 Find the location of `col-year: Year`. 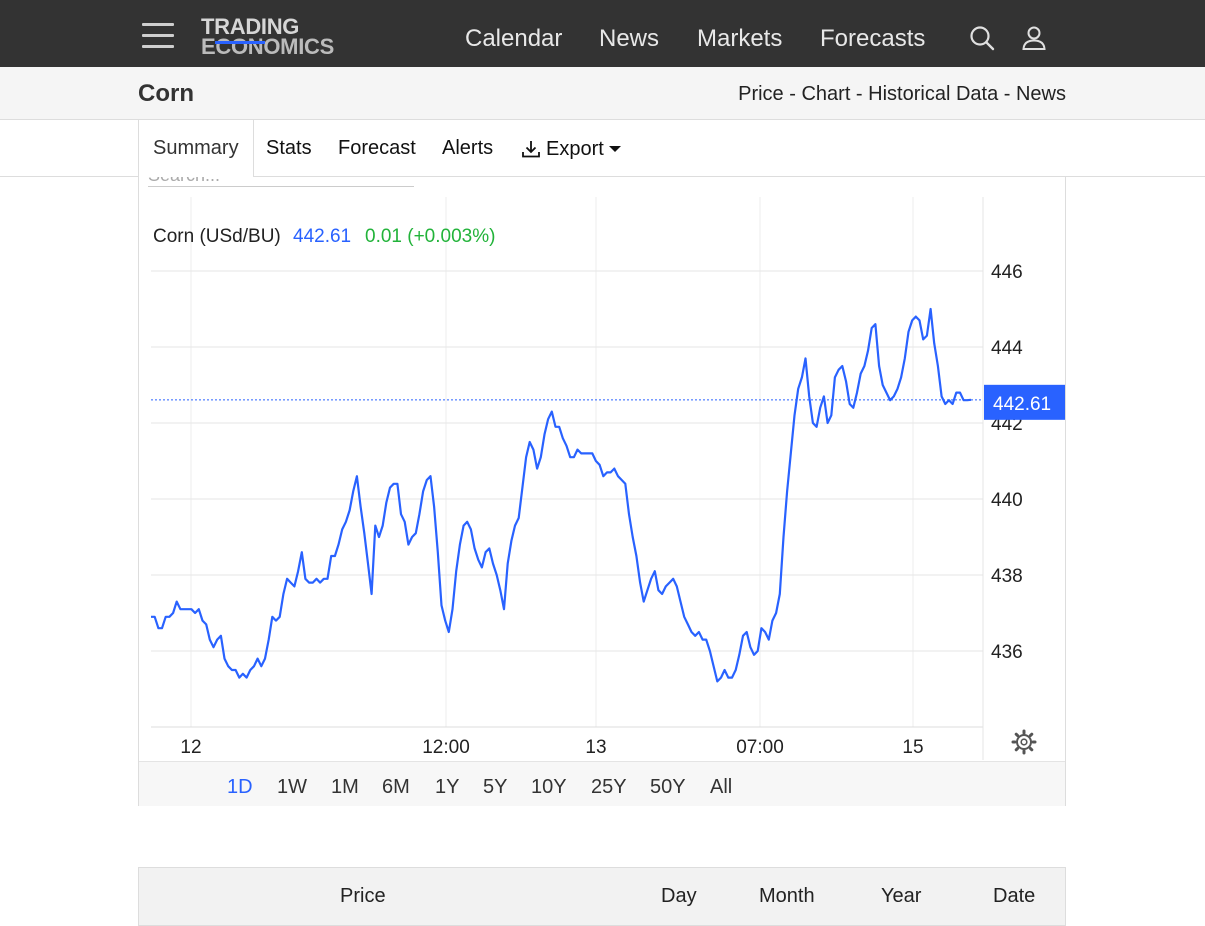

col-year: Year is located at coordinates (901, 896).